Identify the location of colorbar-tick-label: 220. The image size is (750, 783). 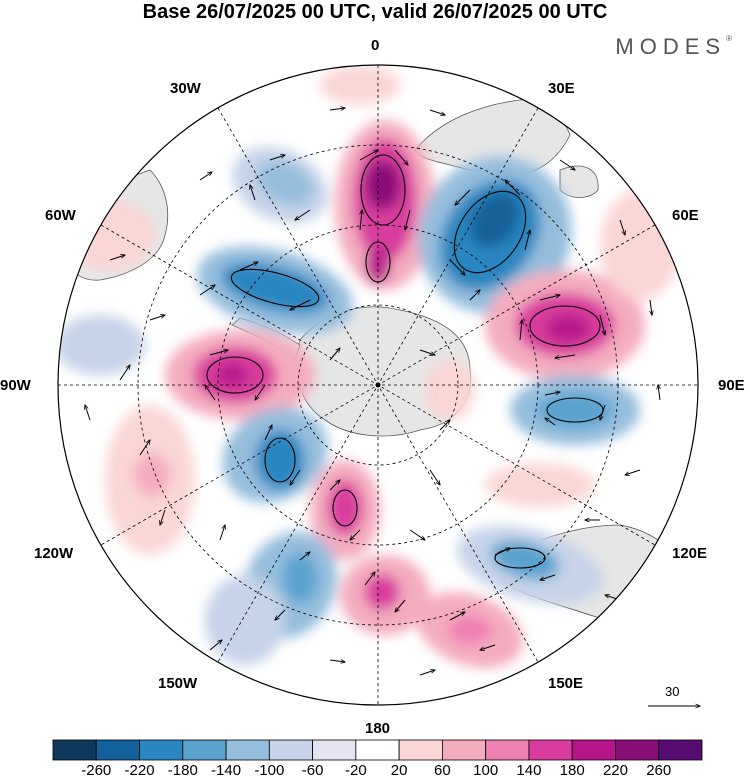
(615, 770).